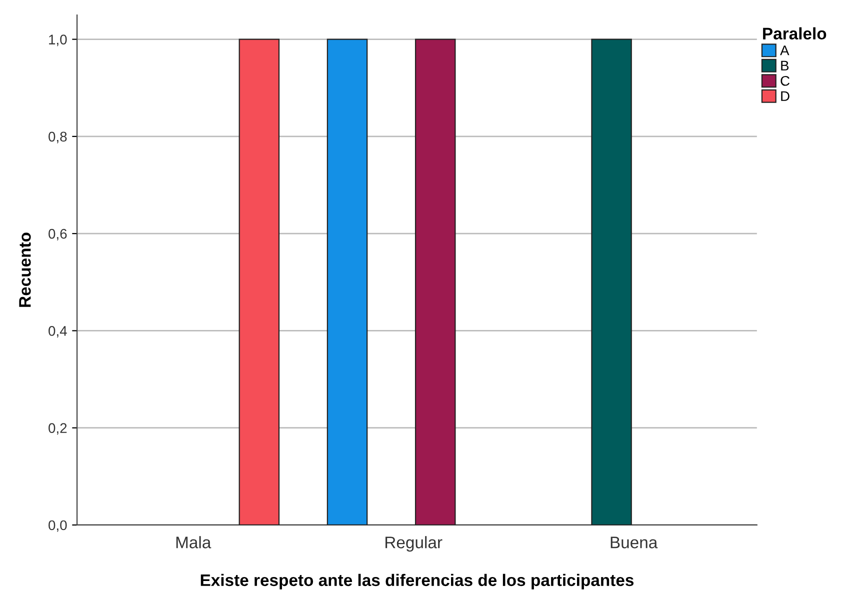  Describe the element at coordinates (57, 138) in the screenshot. I see `y-tick-label: 0,8` at that location.